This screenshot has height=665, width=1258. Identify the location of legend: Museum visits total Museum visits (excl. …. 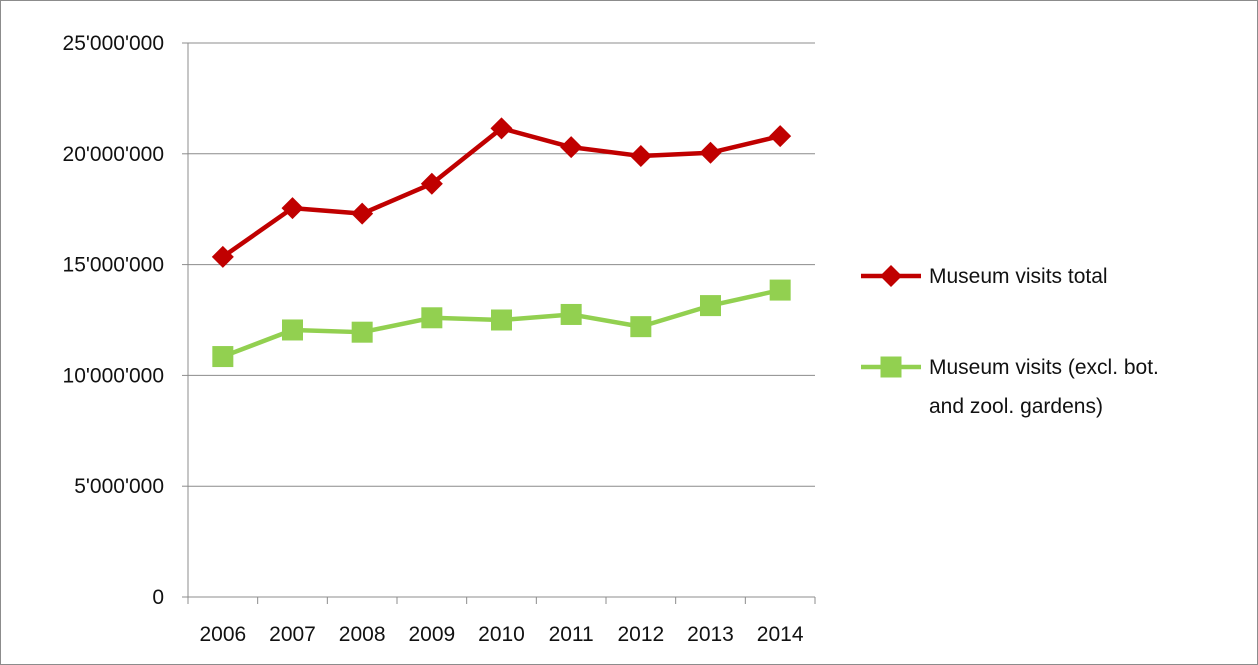
(1010, 341).